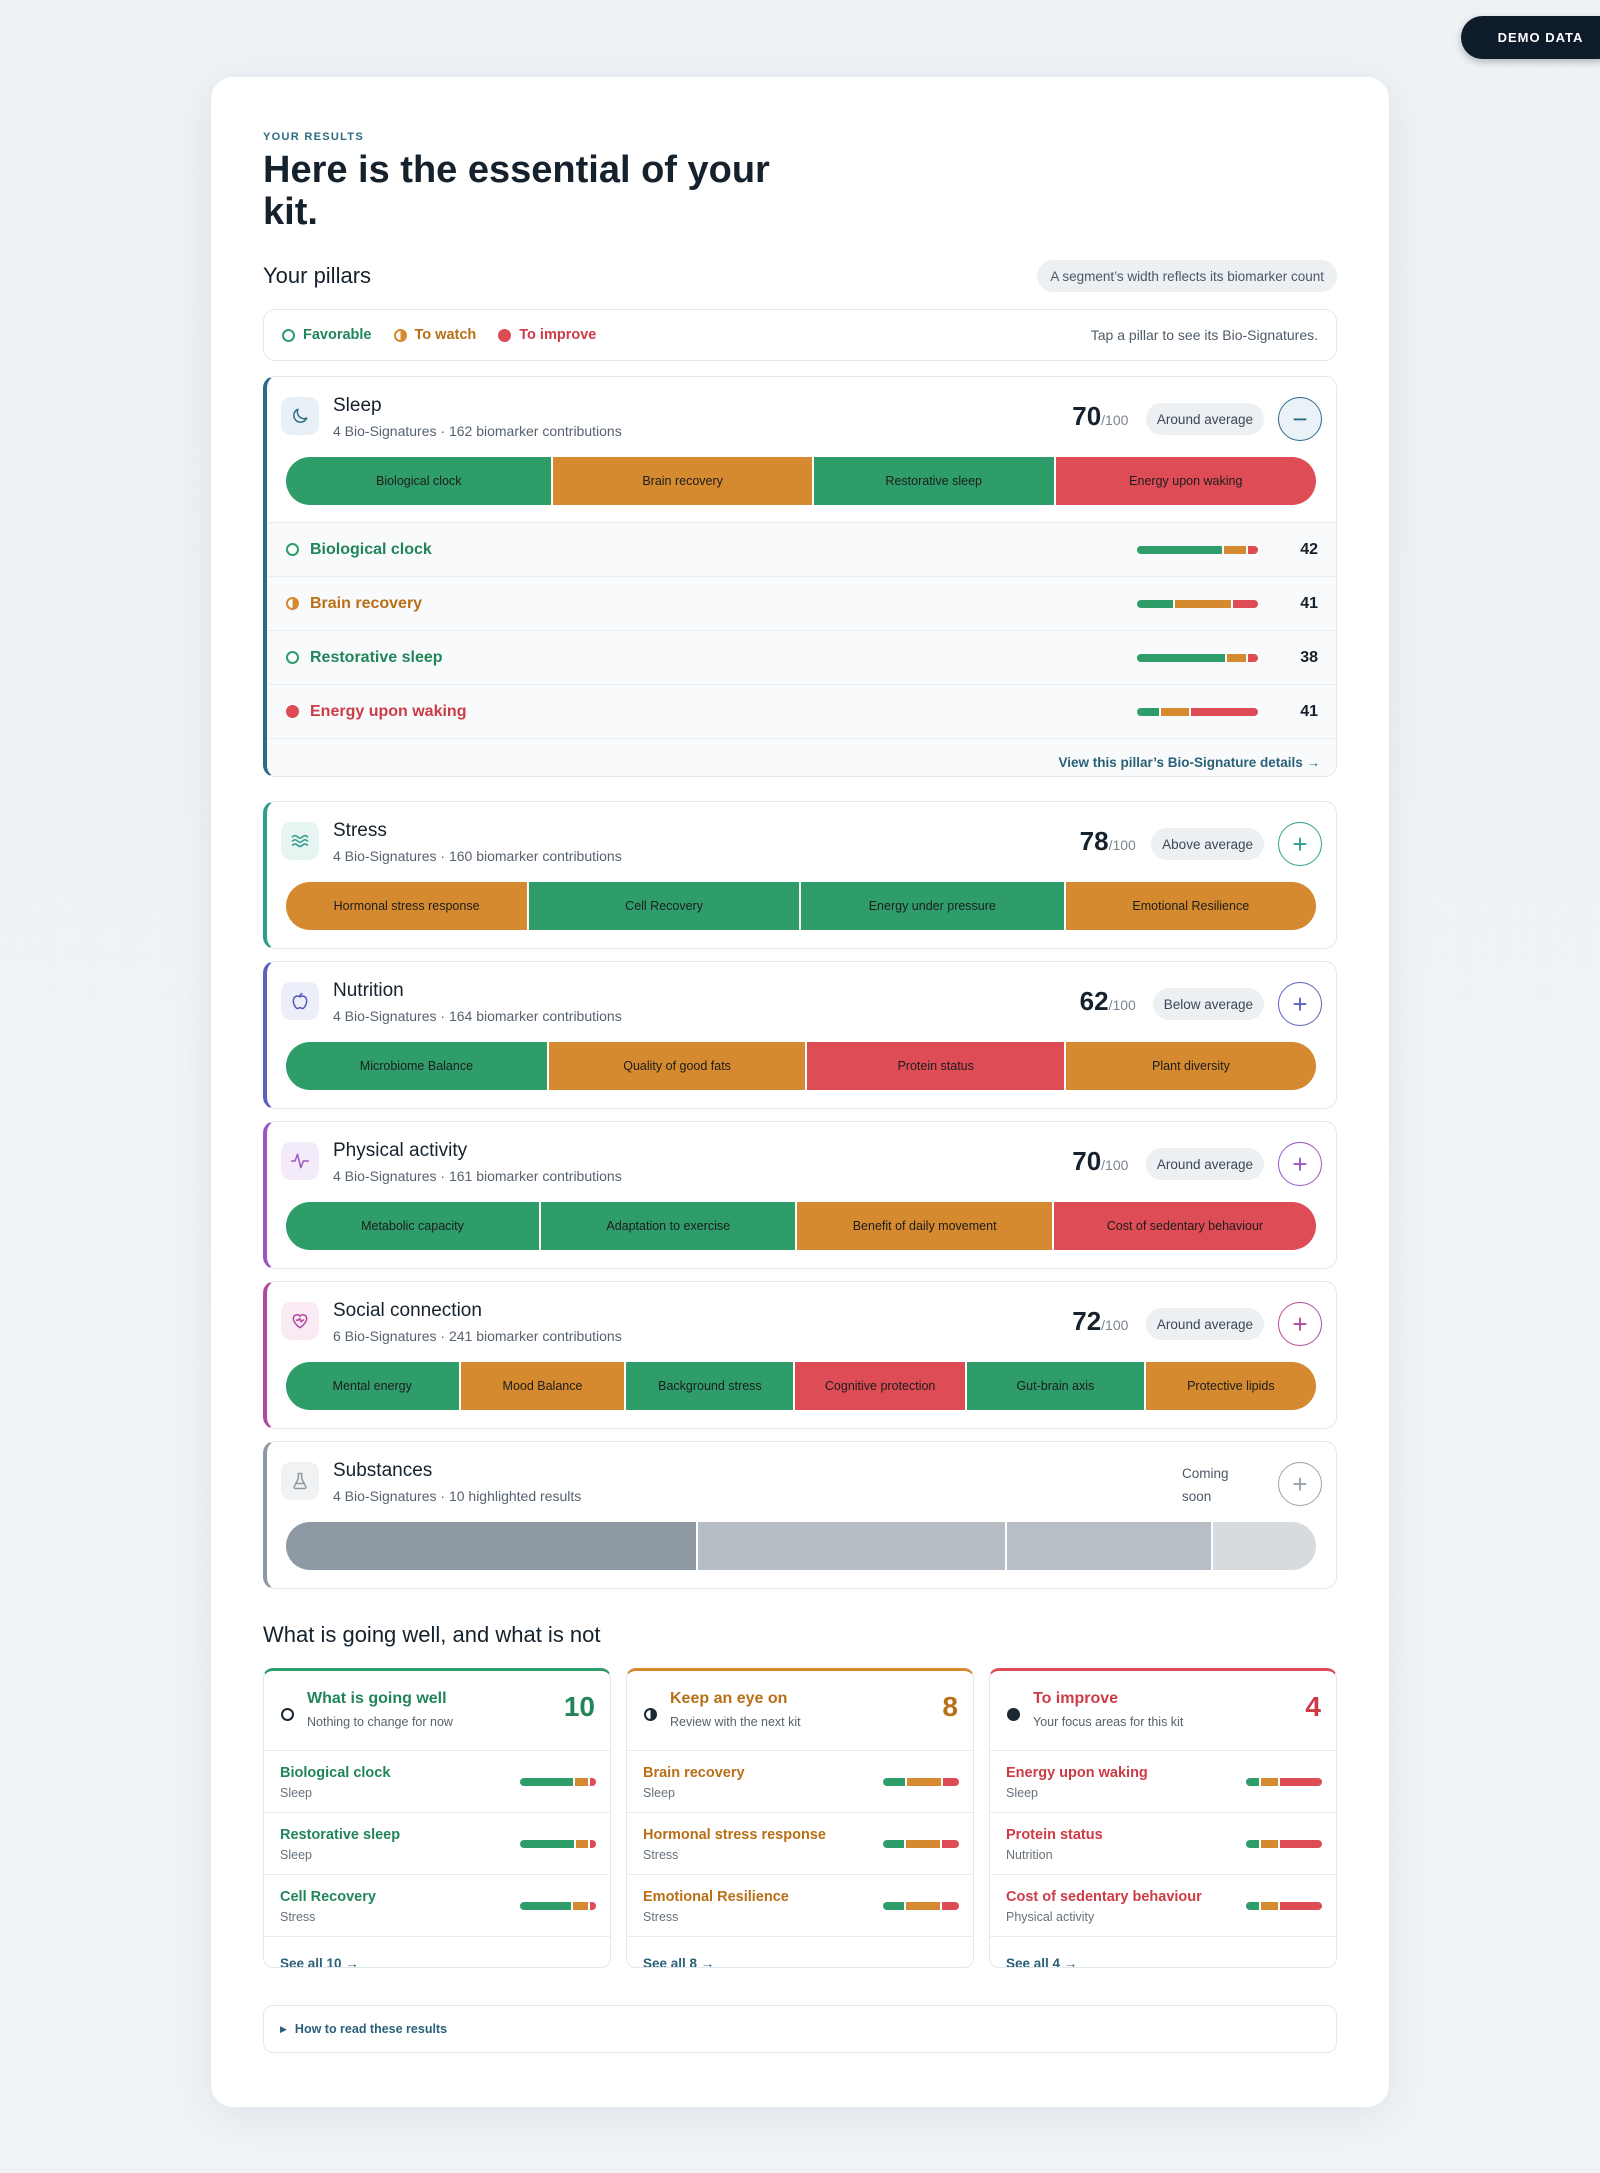  Describe the element at coordinates (1056, 1386) in the screenshot. I see `segment: Gut-brain axis` at that location.